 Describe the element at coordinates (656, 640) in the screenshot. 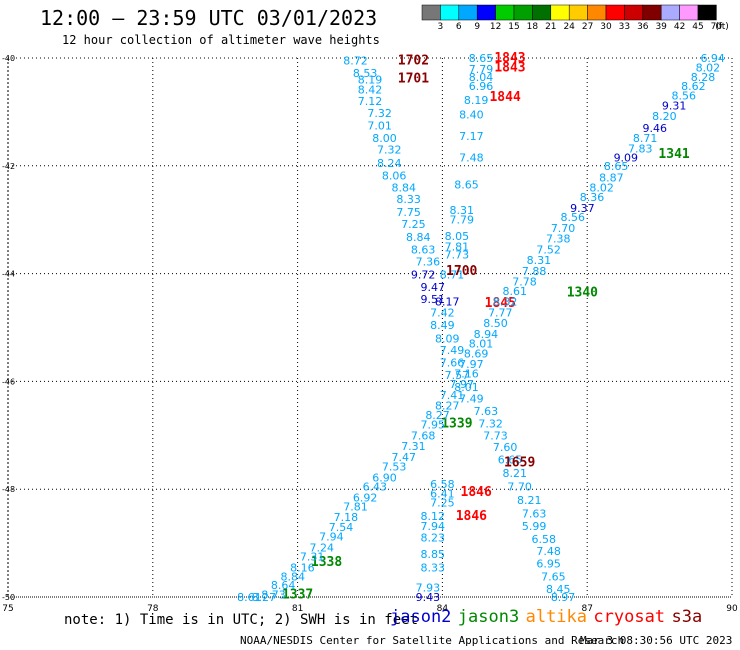

I see `footer-timestamp: Mar 3 08:30:56 UTC 2023` at that location.